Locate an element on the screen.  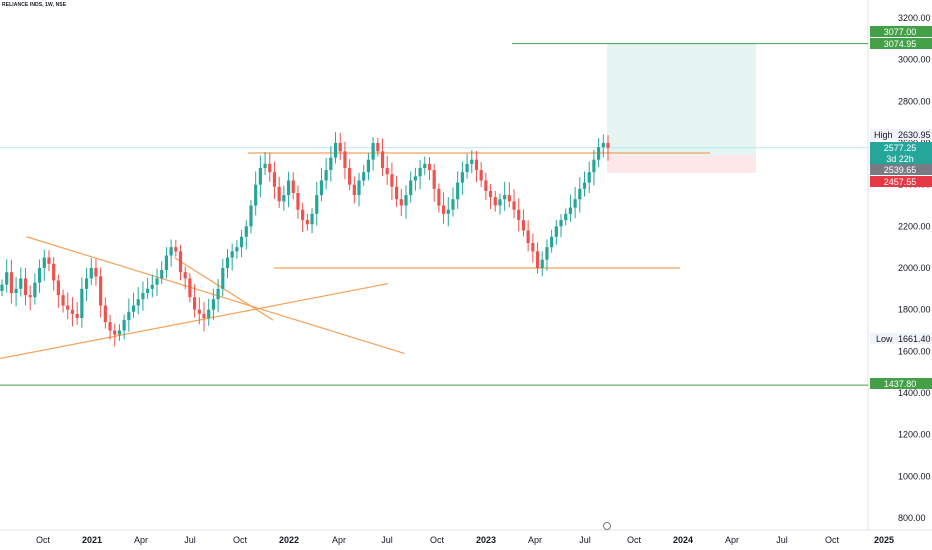
time-axis-settings-icon is located at coordinates (607, 526).